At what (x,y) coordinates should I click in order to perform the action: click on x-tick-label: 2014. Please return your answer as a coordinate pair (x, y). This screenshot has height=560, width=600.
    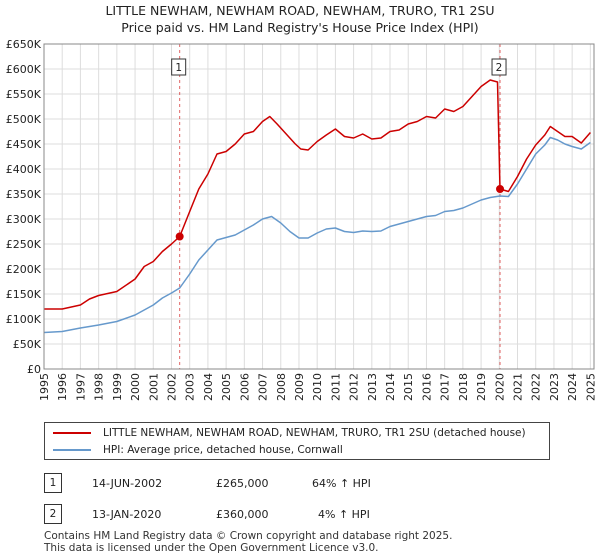
    Looking at the image, I should click on (390, 387).